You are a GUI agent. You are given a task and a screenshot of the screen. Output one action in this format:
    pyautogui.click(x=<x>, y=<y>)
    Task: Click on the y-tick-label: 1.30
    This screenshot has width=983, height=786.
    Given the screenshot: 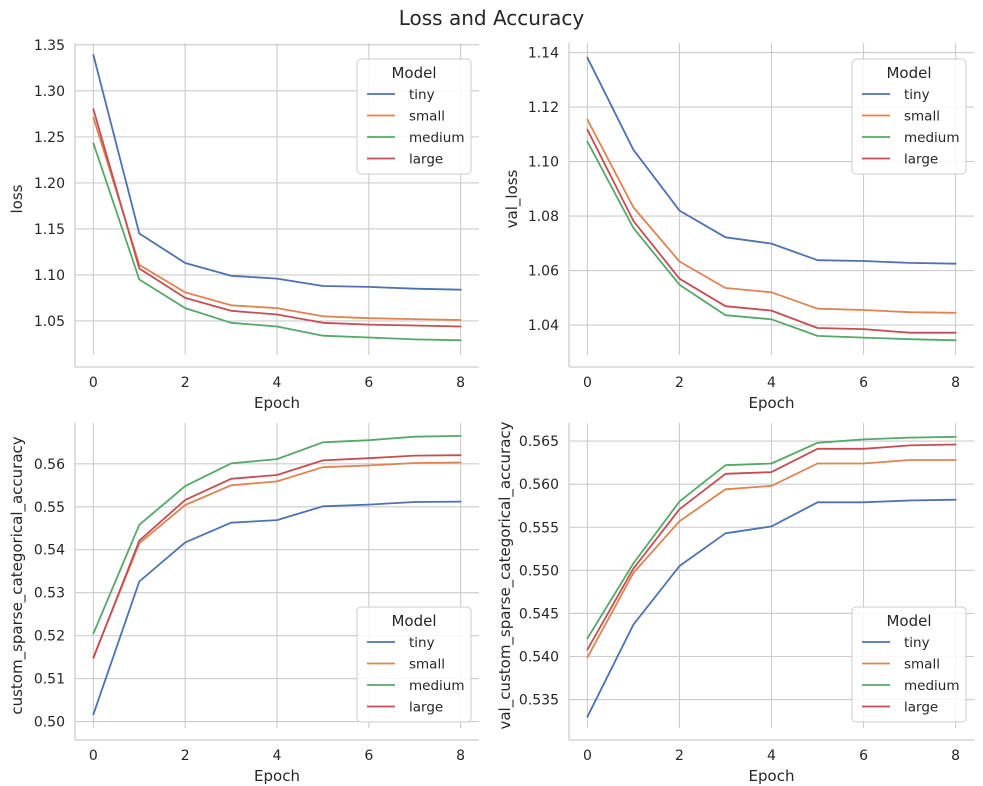 What is the action you would take?
    pyautogui.click(x=49, y=92)
    